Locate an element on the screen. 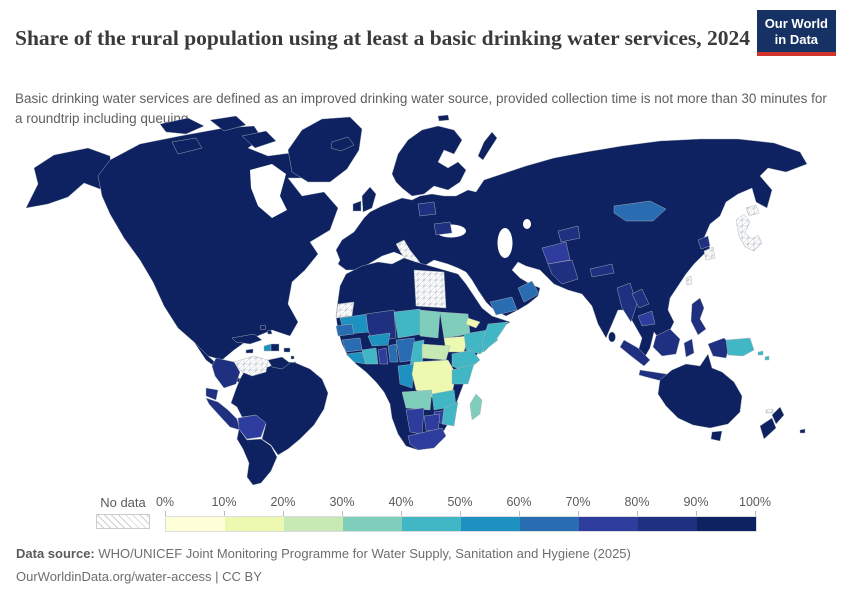  country-indonesia-borneo is located at coordinates (666, 342).